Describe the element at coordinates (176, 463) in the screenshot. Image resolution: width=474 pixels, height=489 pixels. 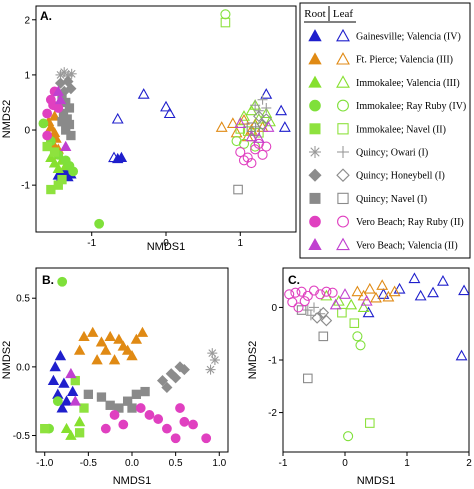
I see `x-tick-label: 0.5` at that location.